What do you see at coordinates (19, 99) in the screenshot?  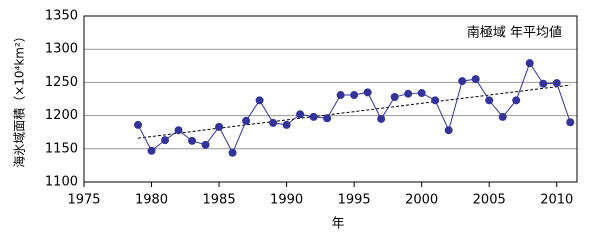 I see `y-axis-label: 海氷域面積（×10⁴km²）` at bounding box center [19, 99].